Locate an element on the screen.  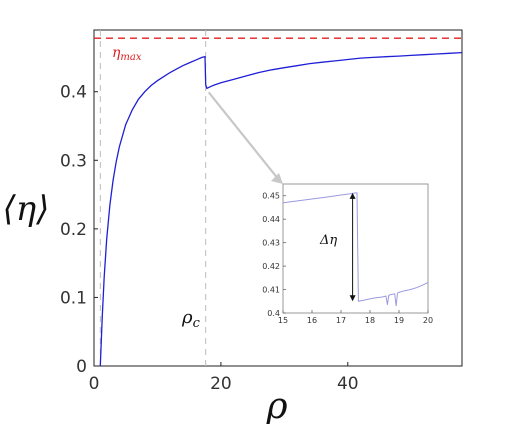
y-tick-label: 0.3 is located at coordinates (73, 161).